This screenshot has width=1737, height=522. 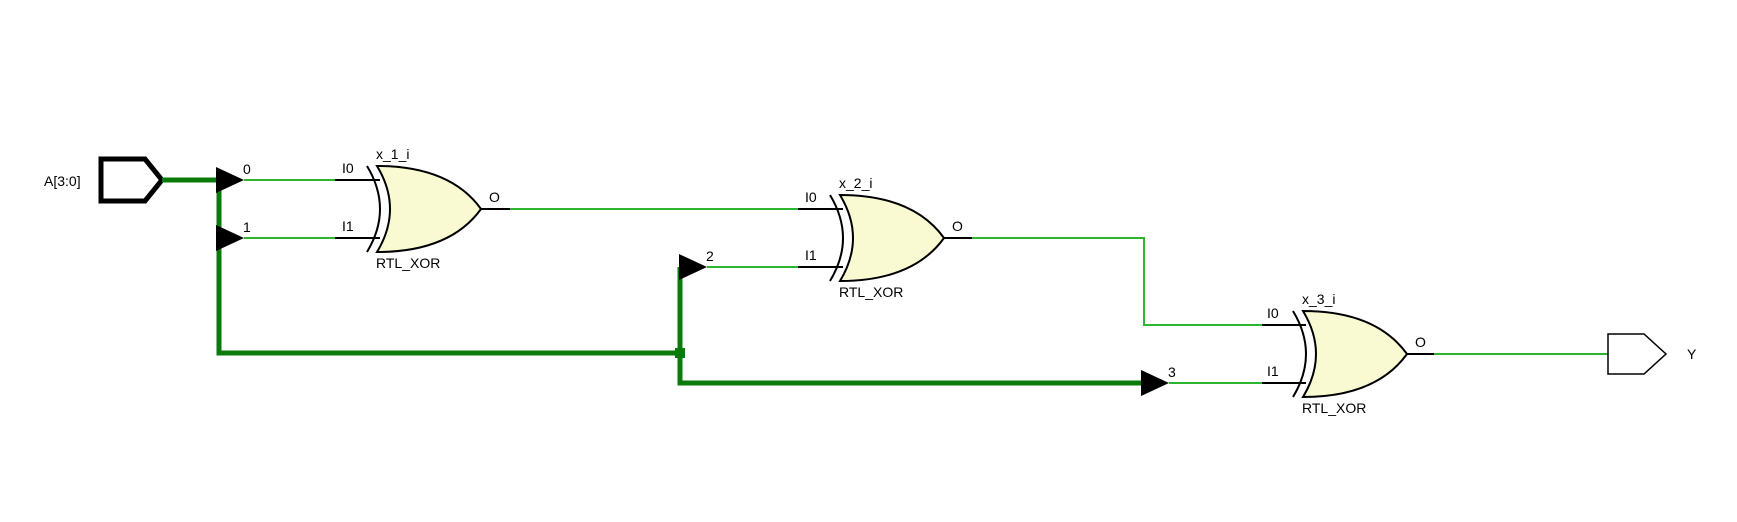 What do you see at coordinates (1692, 354) in the screenshot?
I see `output-port-label: Y` at bounding box center [1692, 354].